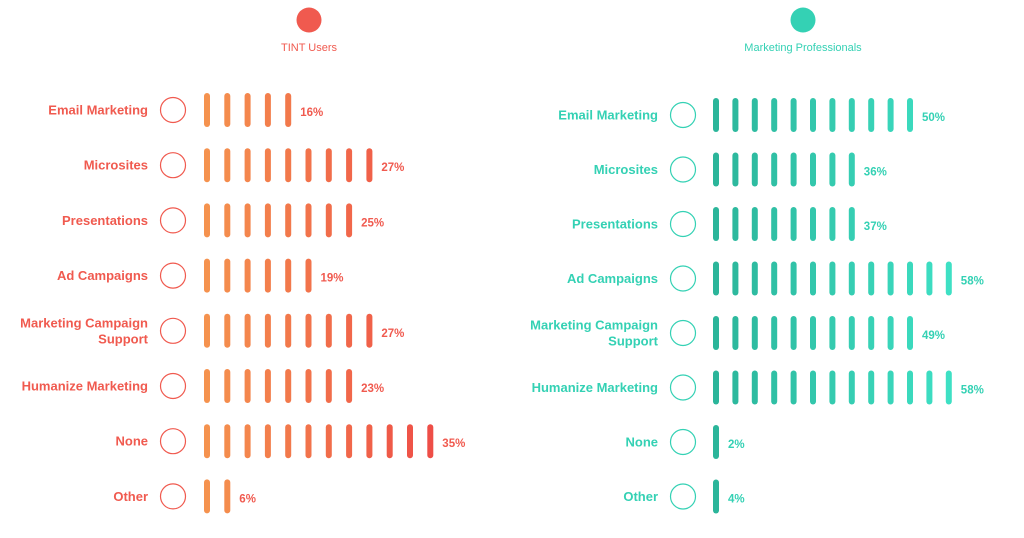 Image resolution: width=1024 pixels, height=538 pixels. Describe the element at coordinates (803, 48) in the screenshot. I see `panel-title: Marketing Professionals` at that location.